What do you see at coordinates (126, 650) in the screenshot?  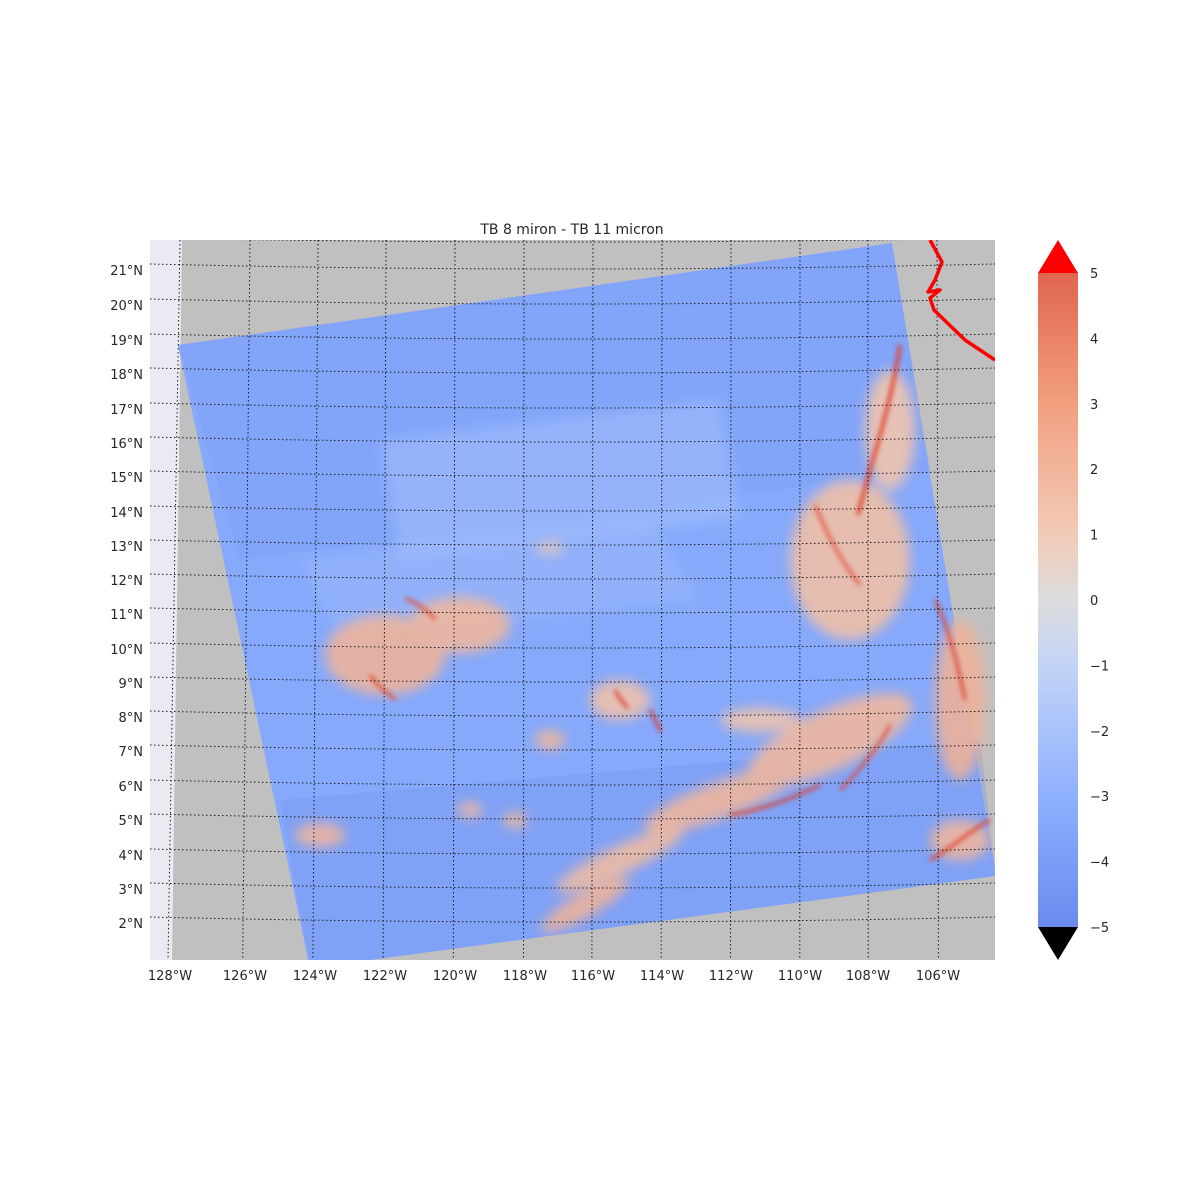 I see `lat-label: 10°N` at bounding box center [126, 650].